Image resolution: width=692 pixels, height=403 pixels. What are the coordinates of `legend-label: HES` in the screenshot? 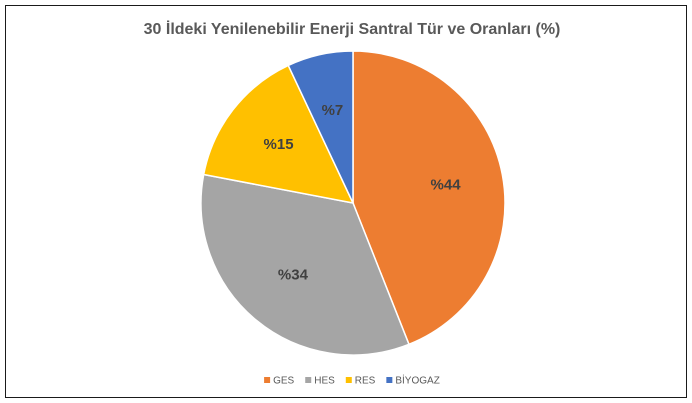 It's located at (324, 381).